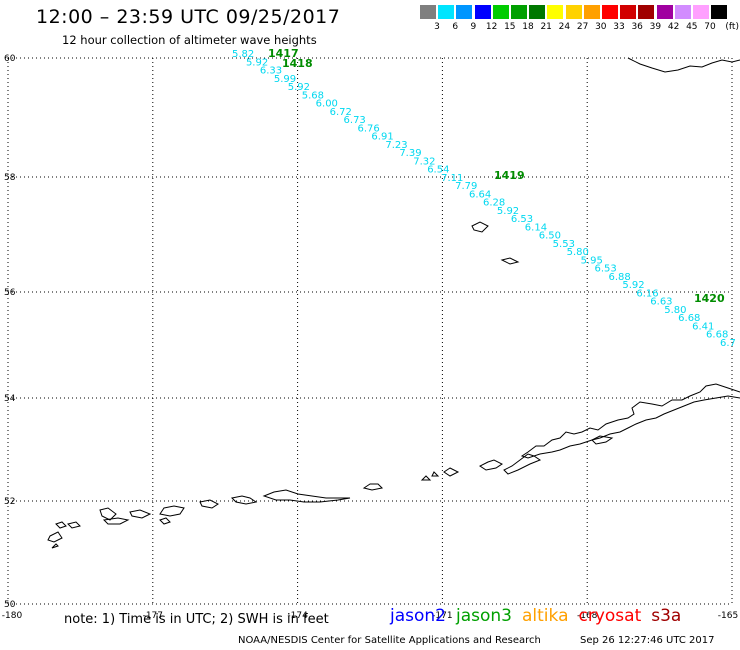  I want to click on lon-tick-label: -165, so click(728, 616).